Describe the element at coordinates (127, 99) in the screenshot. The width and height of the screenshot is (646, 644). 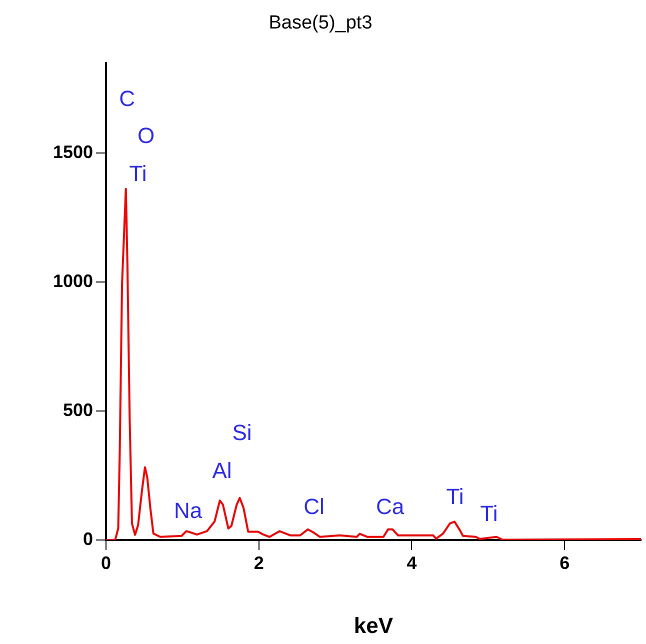
I see `annotation: C` at that location.